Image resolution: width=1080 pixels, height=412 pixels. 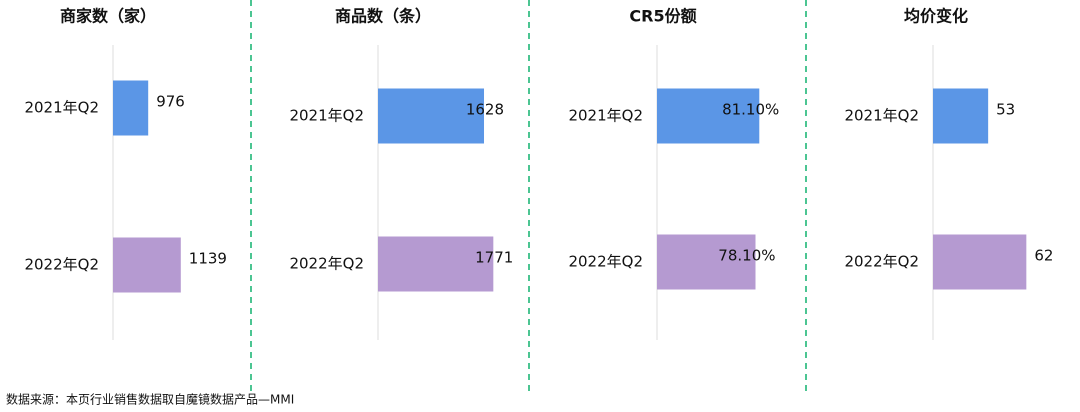 I want to click on source-note: 数据来源：本页行业销售数据取自魔镜数据产品—MMI, so click(x=150, y=399).